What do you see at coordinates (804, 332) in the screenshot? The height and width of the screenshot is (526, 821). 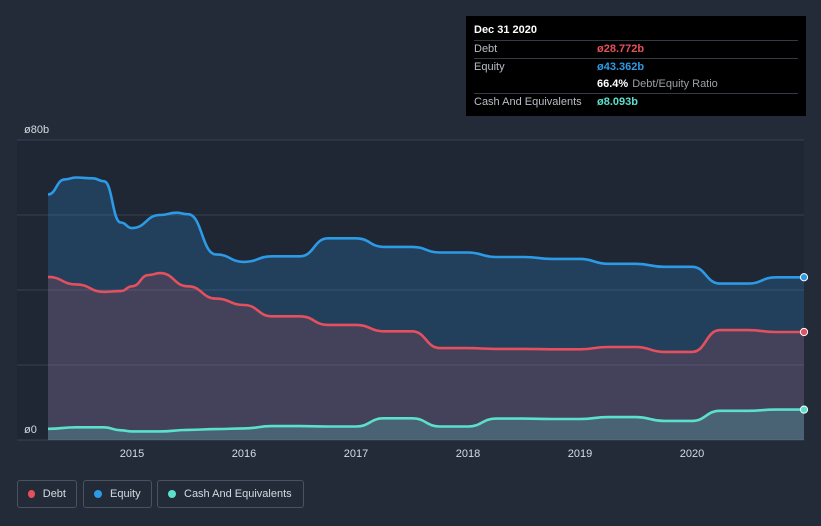 I see `debt-end-marker` at bounding box center [804, 332].